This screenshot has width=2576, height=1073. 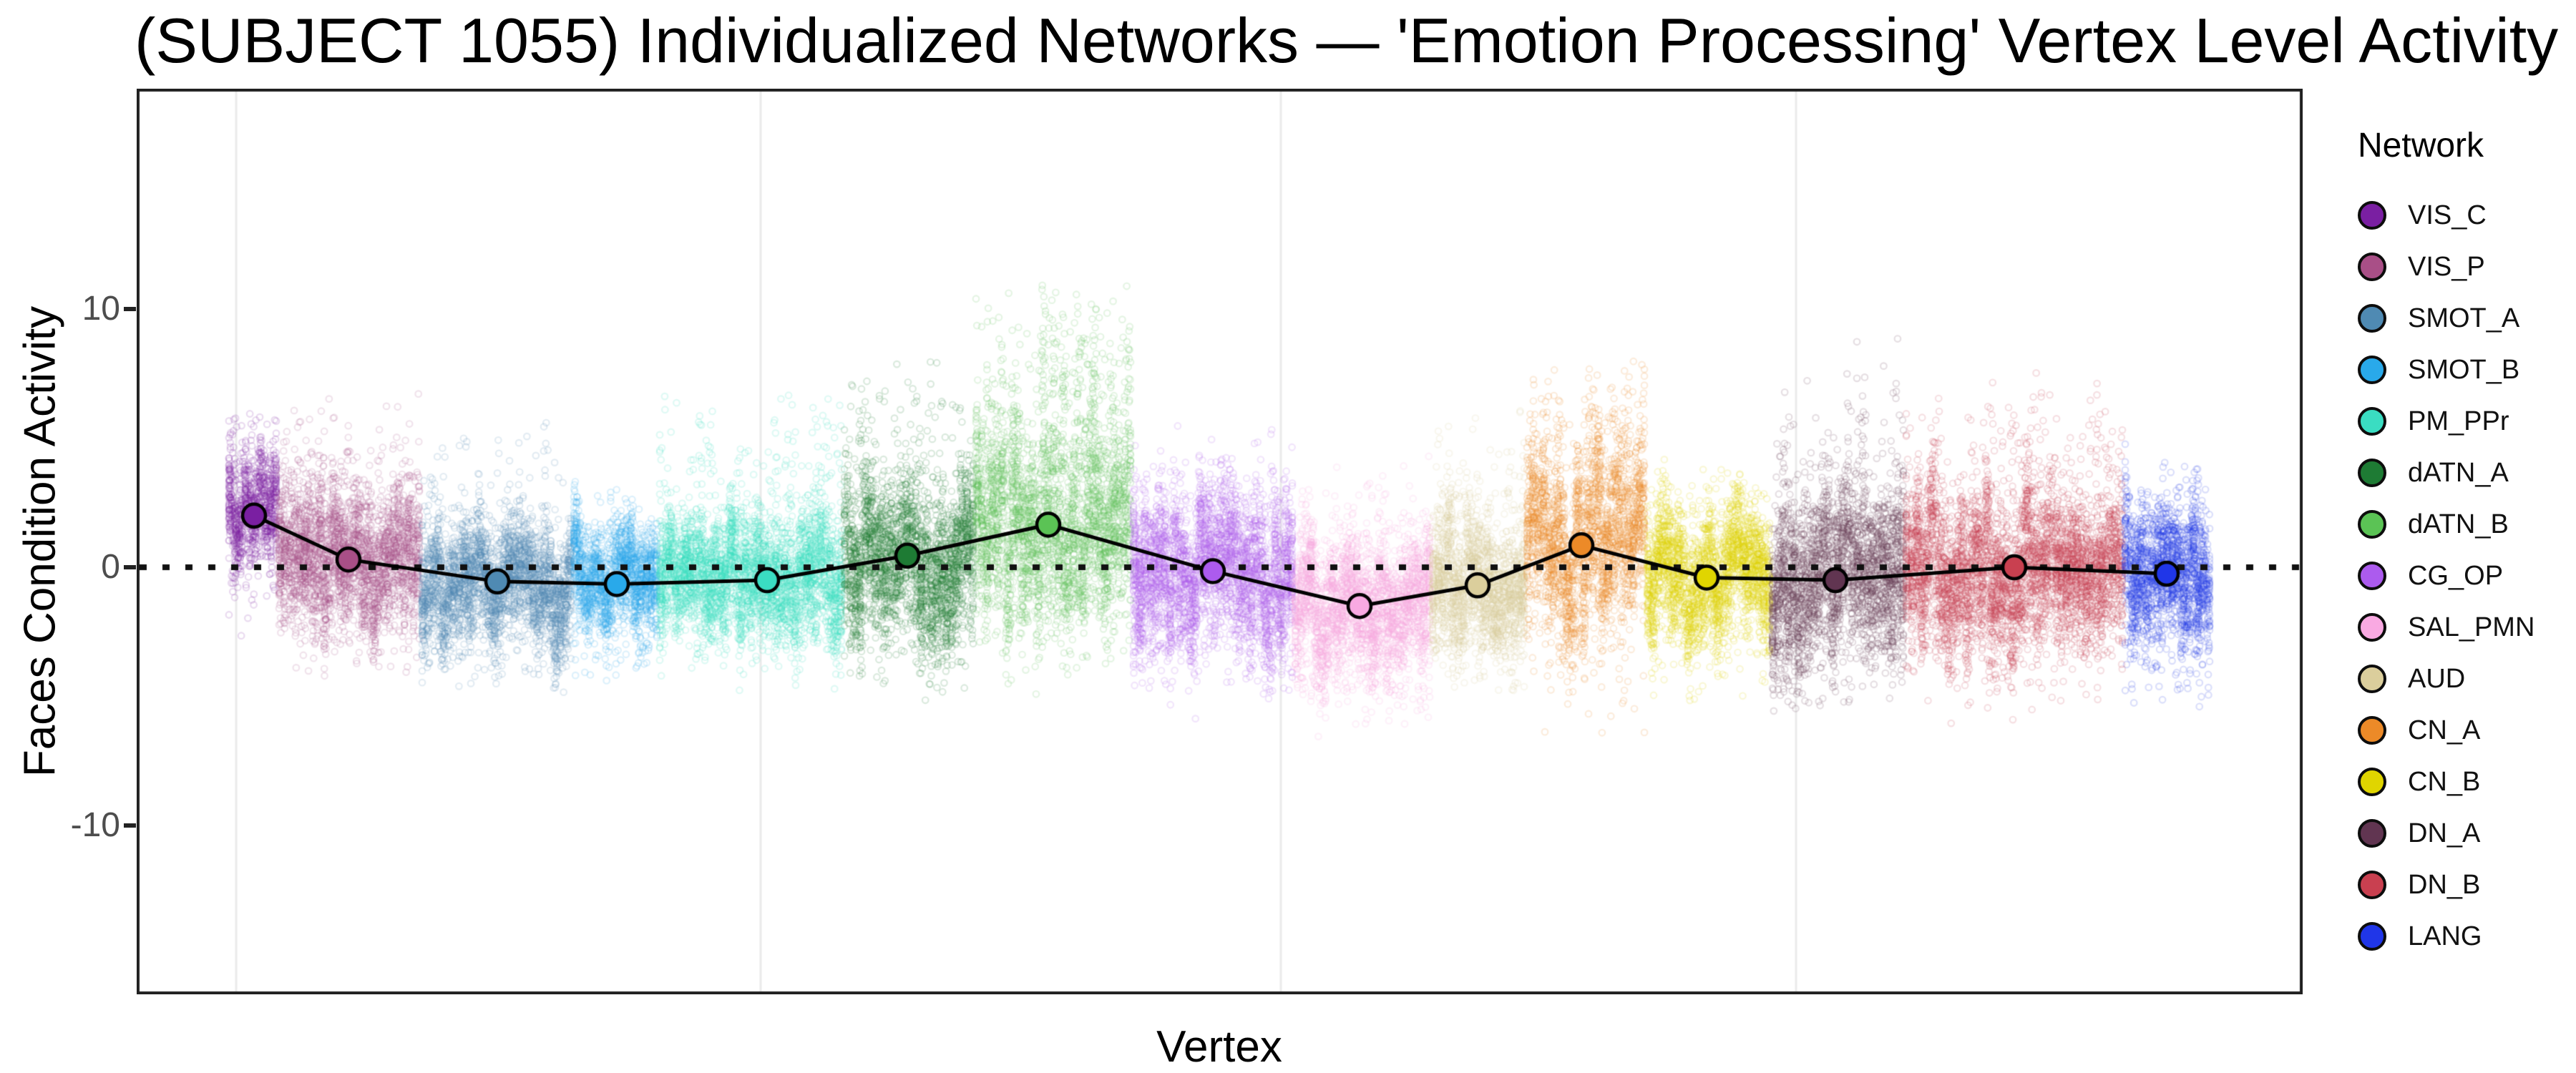 What do you see at coordinates (95, 825) in the screenshot?
I see `y-tick-label: -10` at bounding box center [95, 825].